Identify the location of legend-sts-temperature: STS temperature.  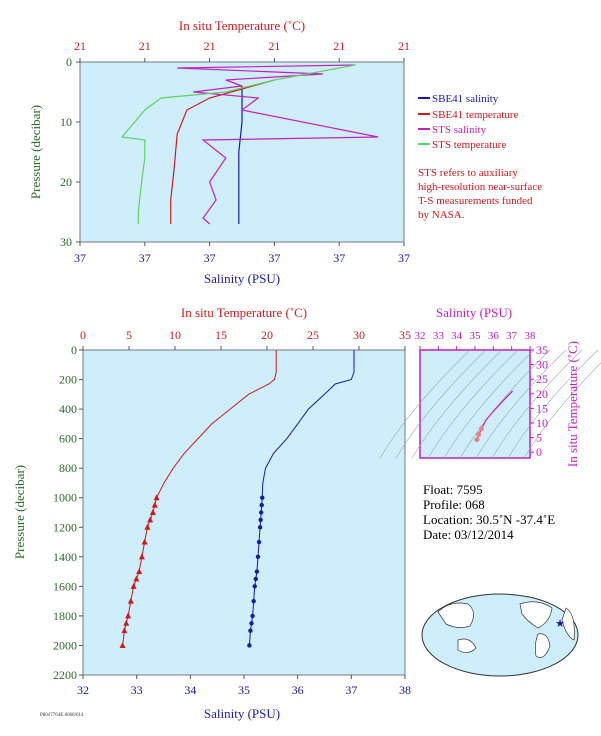
(469, 145).